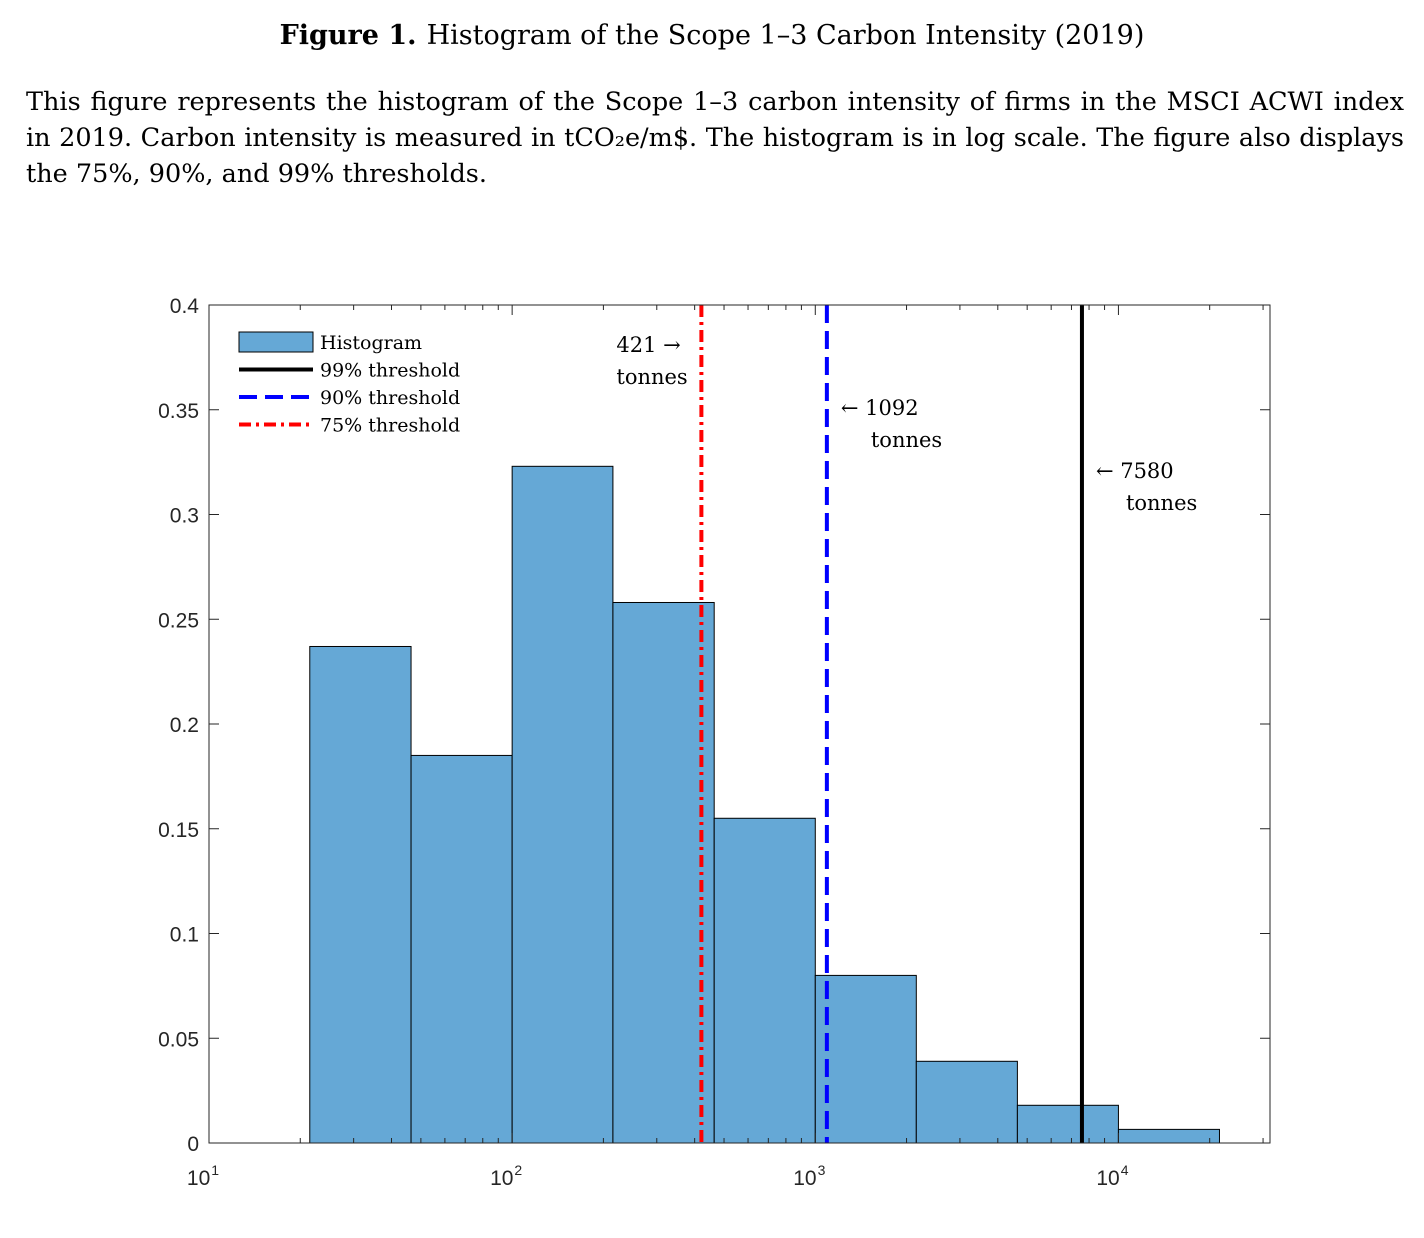 The width and height of the screenshot is (1424, 1238). Describe the element at coordinates (390, 398) in the screenshot. I see `legend-label: 90% threshold` at that location.